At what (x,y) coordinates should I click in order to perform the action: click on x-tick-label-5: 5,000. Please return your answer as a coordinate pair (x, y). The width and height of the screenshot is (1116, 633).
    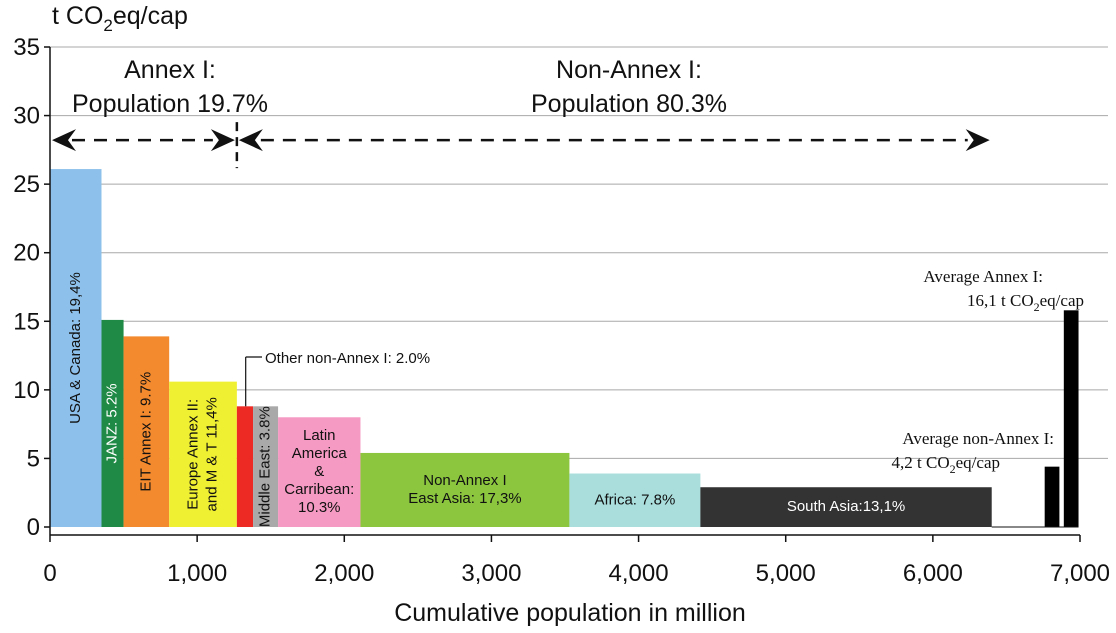
    Looking at the image, I should click on (786, 573).